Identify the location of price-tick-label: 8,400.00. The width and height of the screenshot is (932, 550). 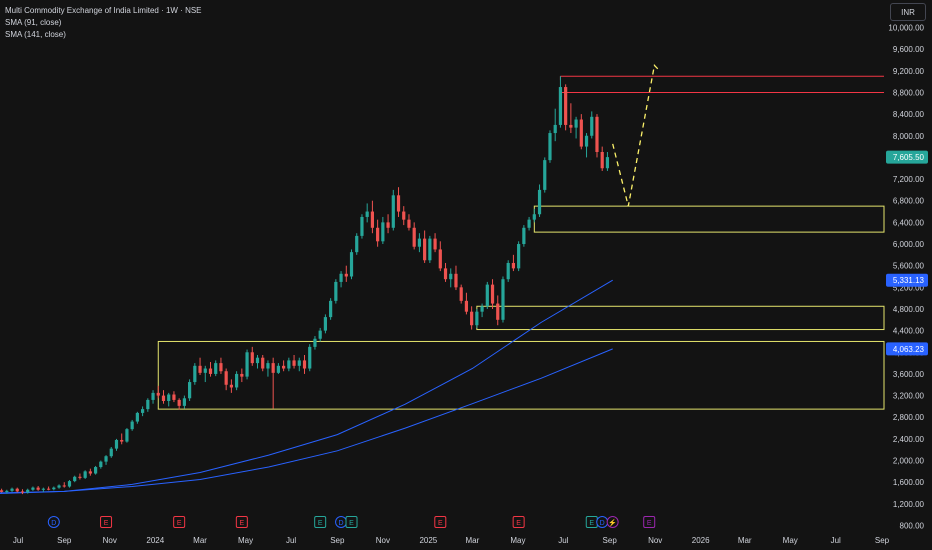
(909, 114).